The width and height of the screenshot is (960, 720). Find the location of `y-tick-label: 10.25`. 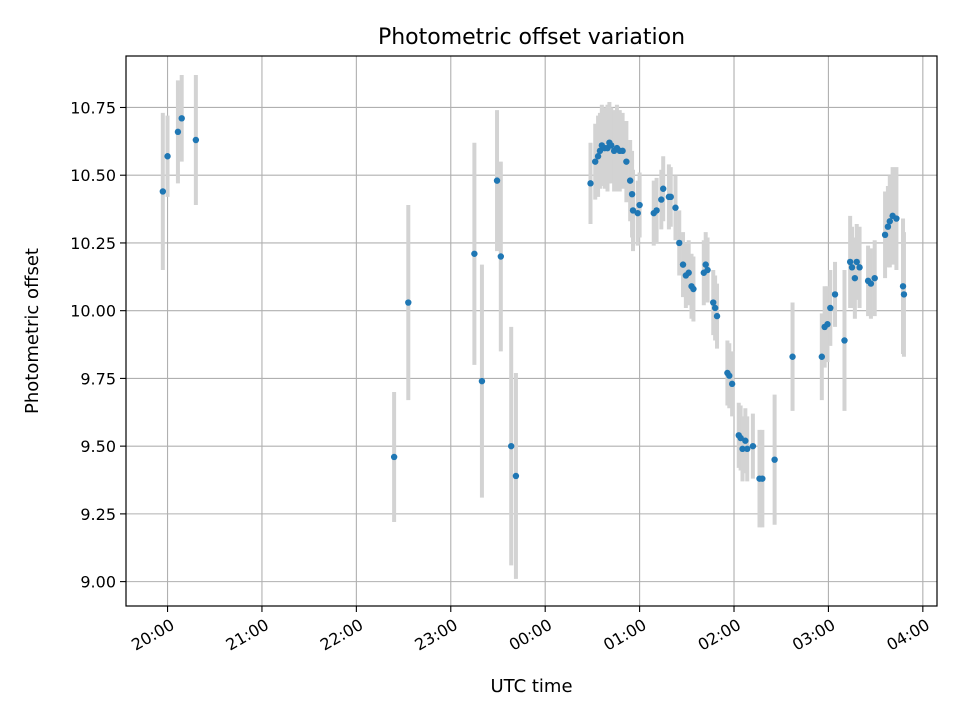

y-tick-label: 10.25 is located at coordinates (93, 243).